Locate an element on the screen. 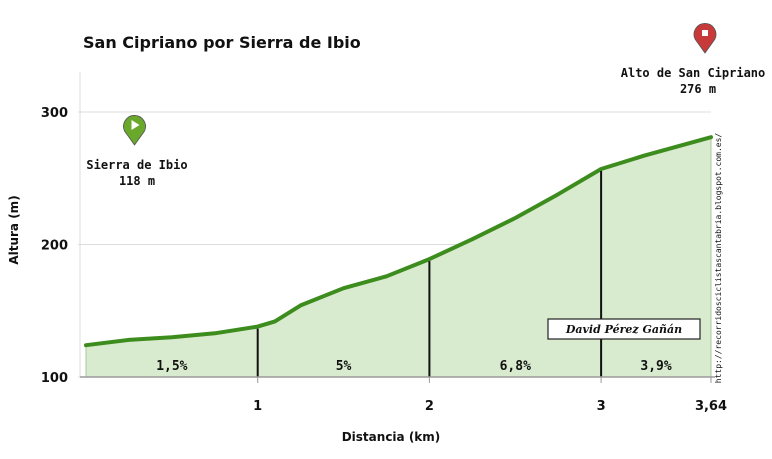 Image resolution: width=772 pixels, height=459 pixels. marker-name: Sierra de Ibio is located at coordinates (136, 165).